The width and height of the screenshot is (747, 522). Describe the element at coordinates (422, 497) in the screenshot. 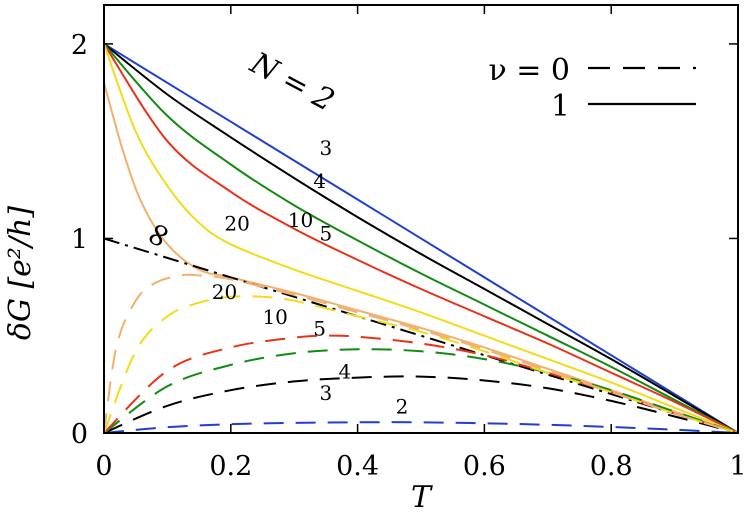

I see `x-axis-title: T` at that location.